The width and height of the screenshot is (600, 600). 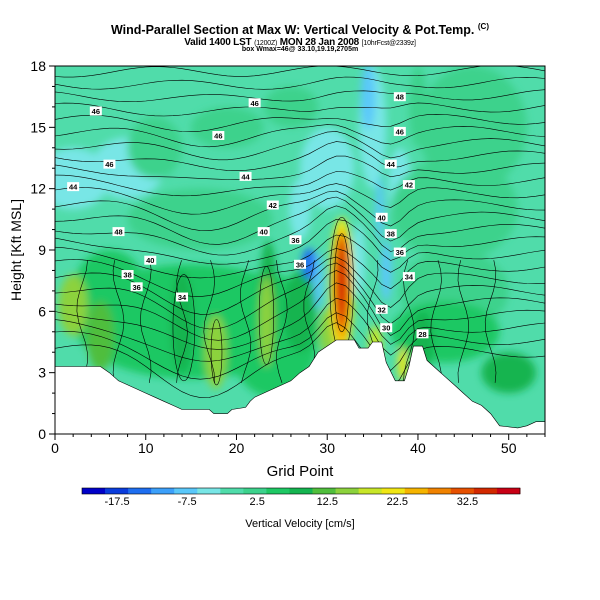 I want to click on x-tick-label: 10, so click(x=146, y=448).